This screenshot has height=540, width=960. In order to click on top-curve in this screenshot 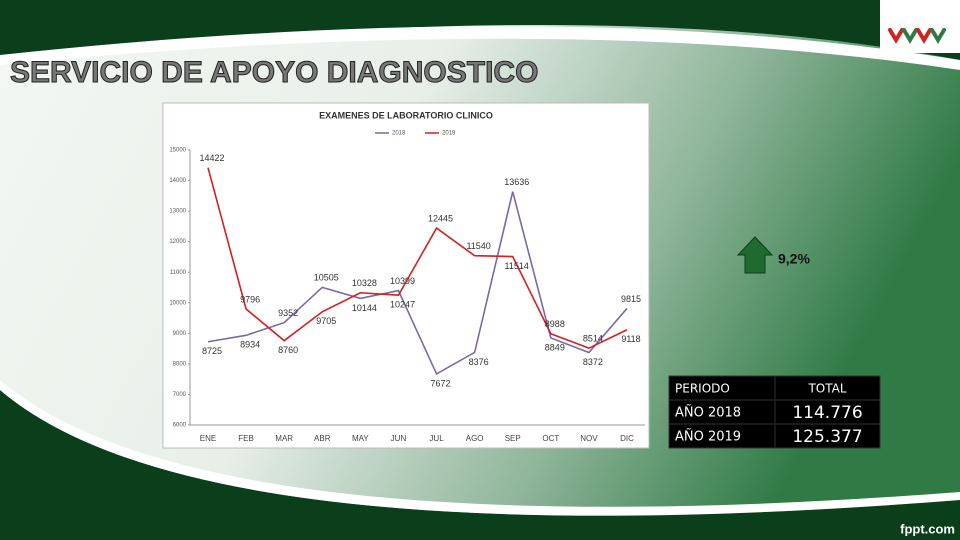, I will do `click(480, 48)`.